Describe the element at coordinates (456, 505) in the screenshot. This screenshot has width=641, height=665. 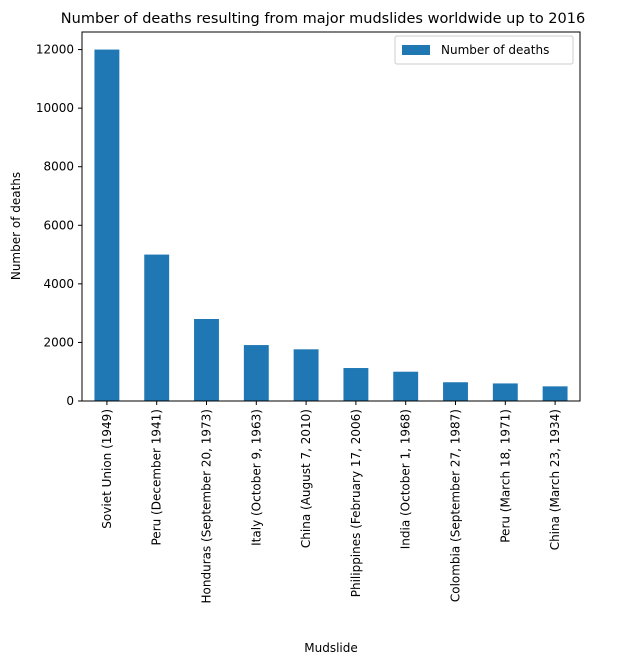
I see `x-tick-label: Colombia (September 27, 1987)` at that location.